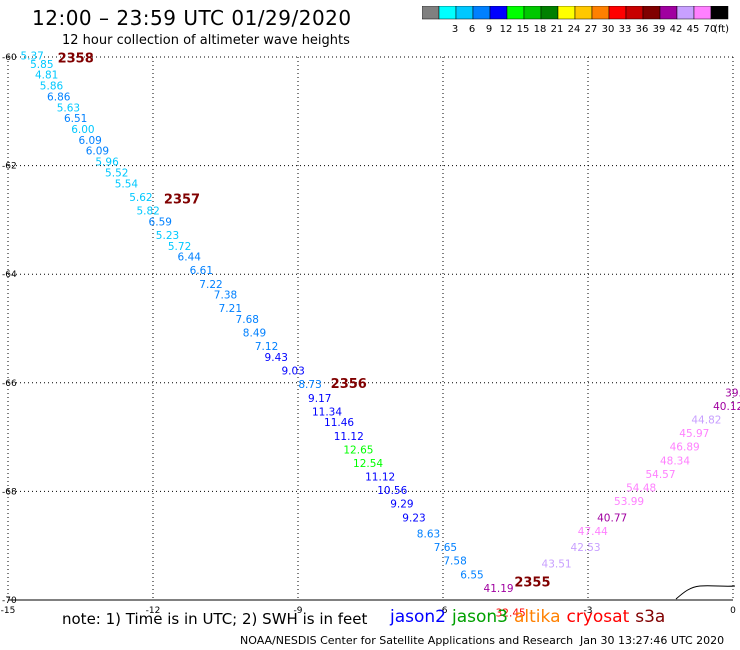 The height and width of the screenshot is (650, 740). Describe the element at coordinates (693, 29) in the screenshot. I see `legend-tick-label: 45` at that location.